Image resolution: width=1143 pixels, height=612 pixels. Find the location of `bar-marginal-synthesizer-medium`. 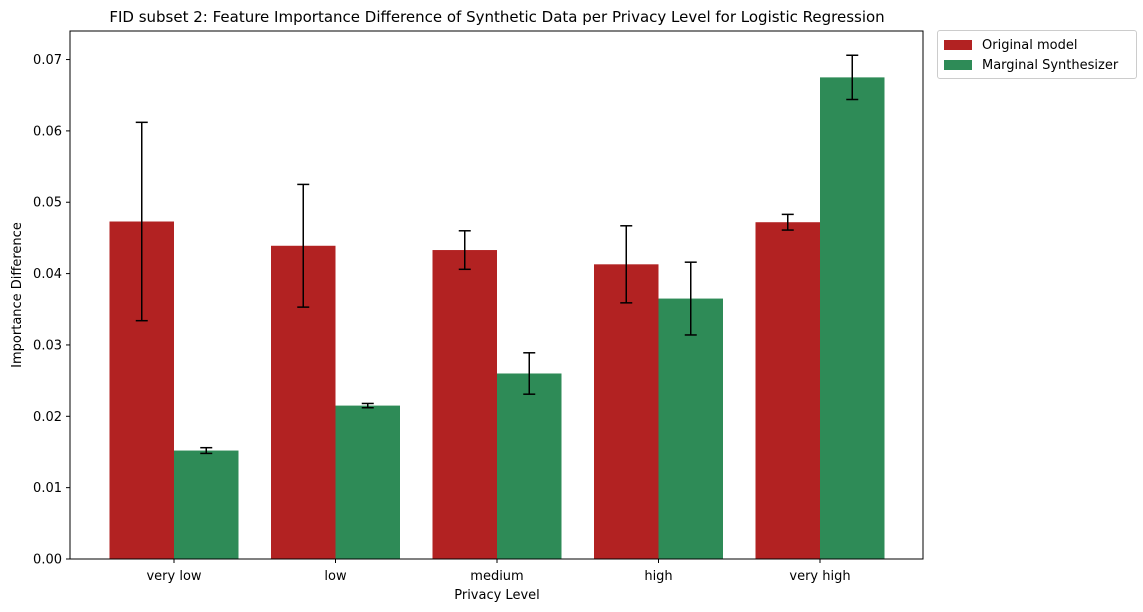

bar-marginal-synthesizer-medium is located at coordinates (529, 466).